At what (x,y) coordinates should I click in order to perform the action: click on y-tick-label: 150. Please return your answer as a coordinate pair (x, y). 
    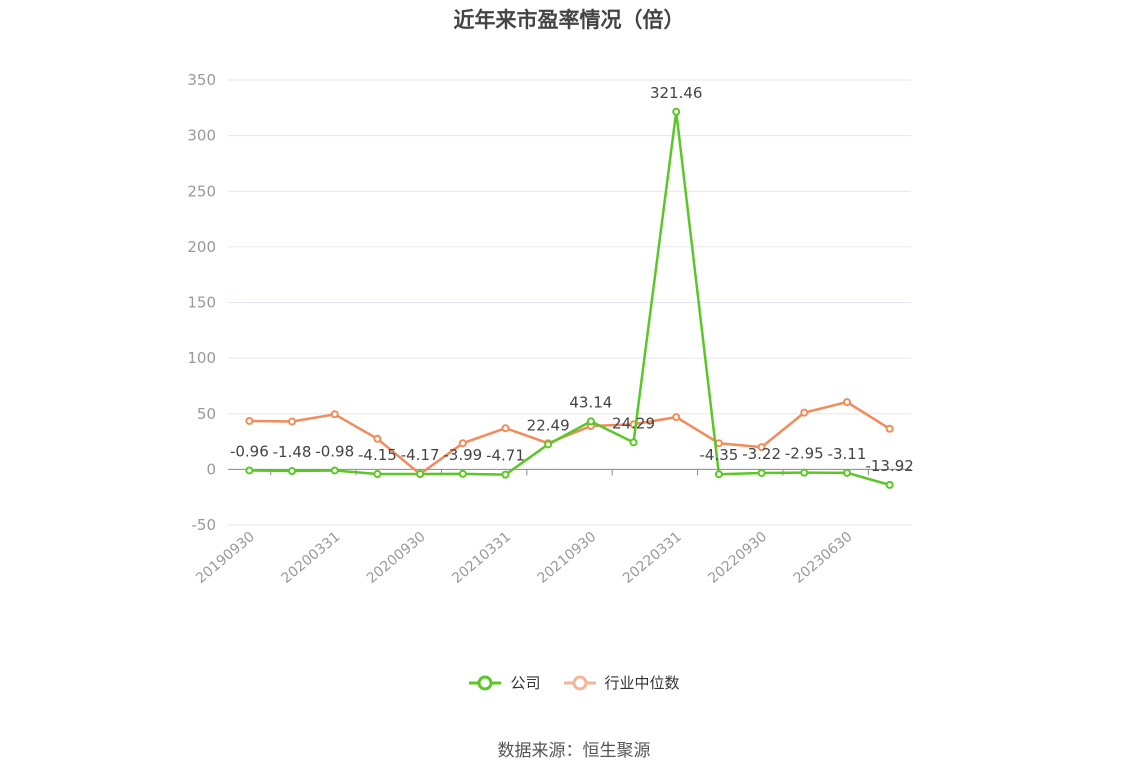
    Looking at the image, I should click on (201, 303).